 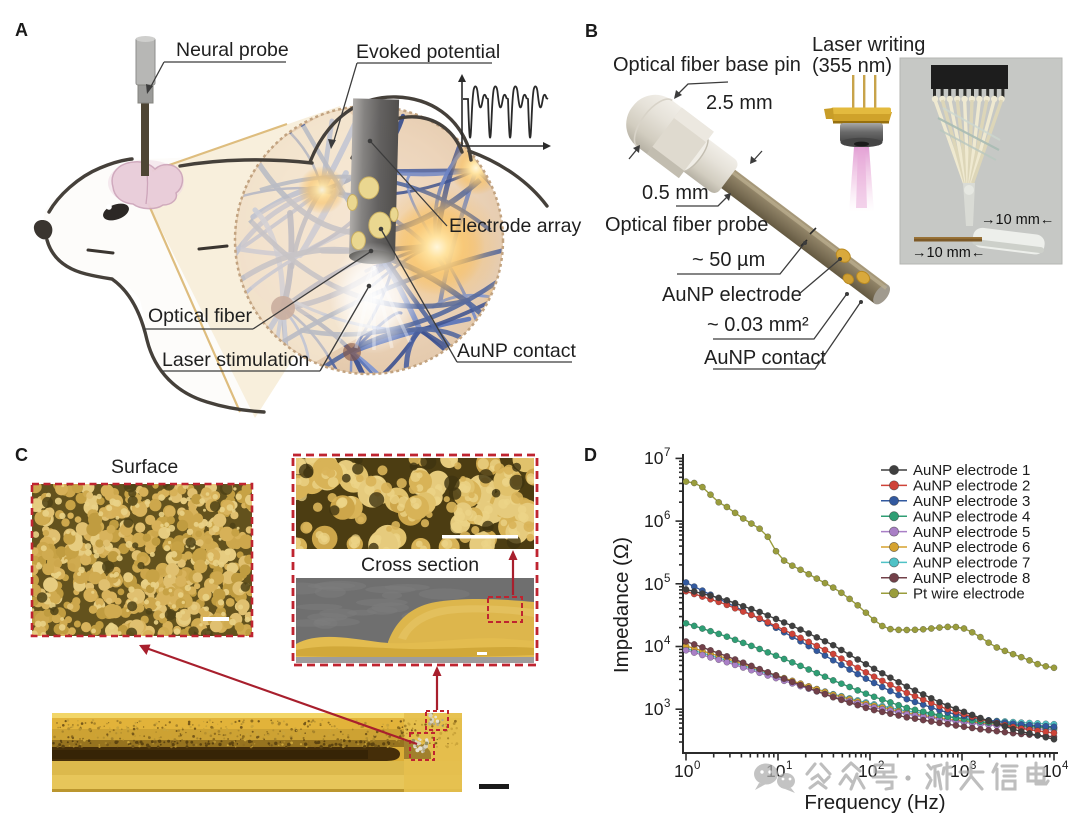 I want to click on svg-text: AuNP electrode 5, so click(x=971, y=532).